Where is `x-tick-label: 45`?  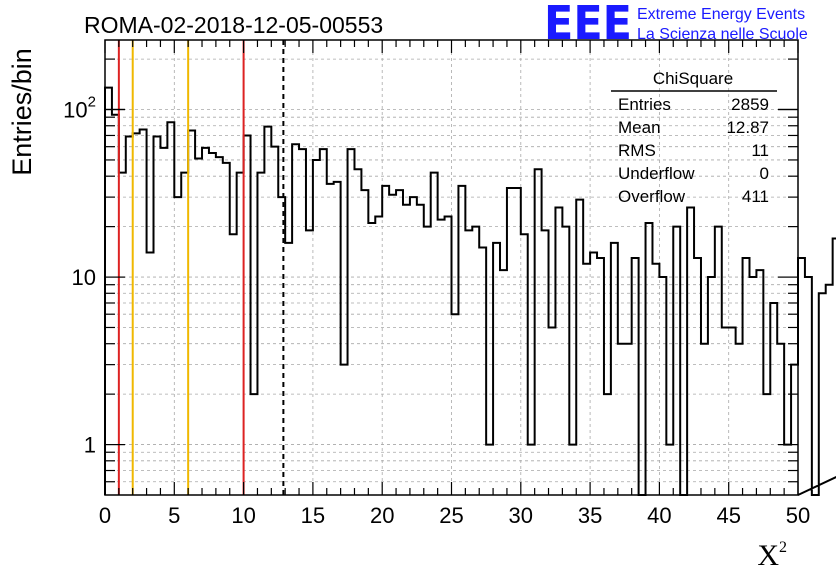
x-tick-label: 45 is located at coordinates (728, 515).